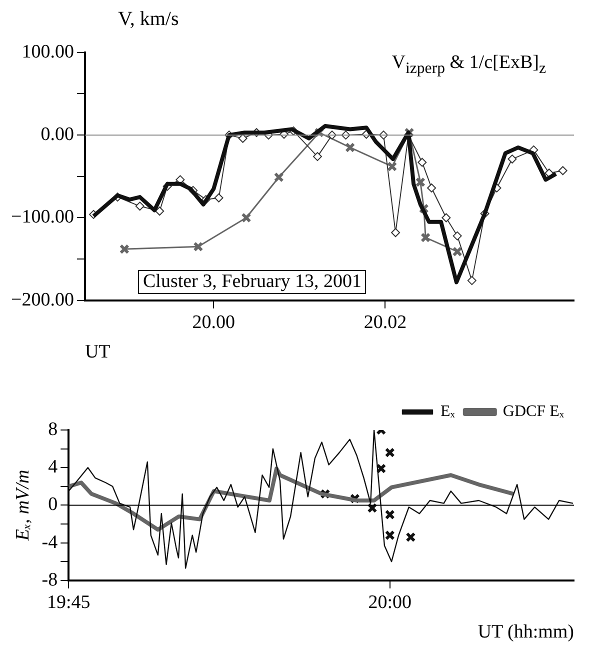 The image size is (594, 655). What do you see at coordinates (23, 506) in the screenshot?
I see `y-axis-title: Eₓ, mV/m` at bounding box center [23, 506].